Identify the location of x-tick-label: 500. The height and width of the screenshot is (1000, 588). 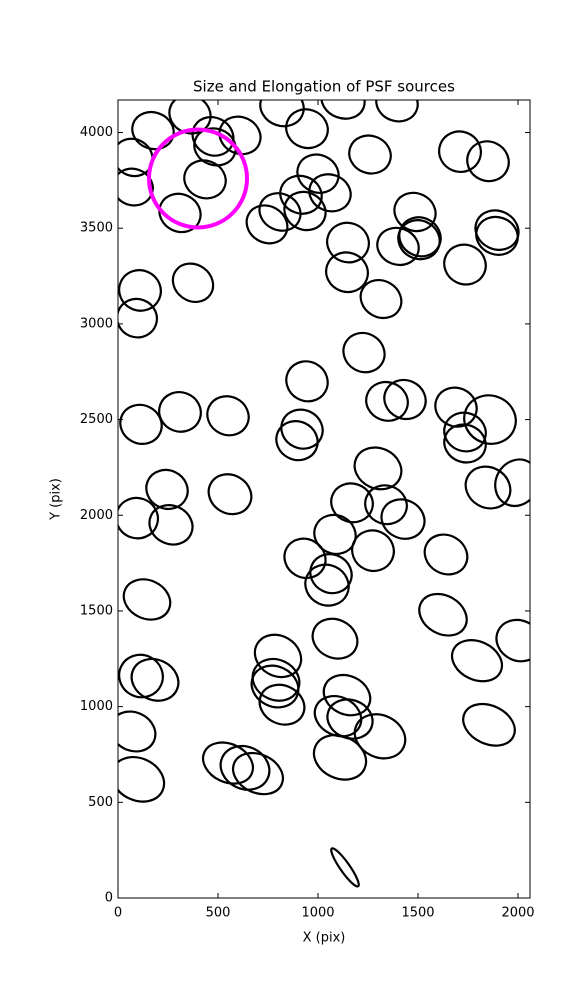
(218, 913).